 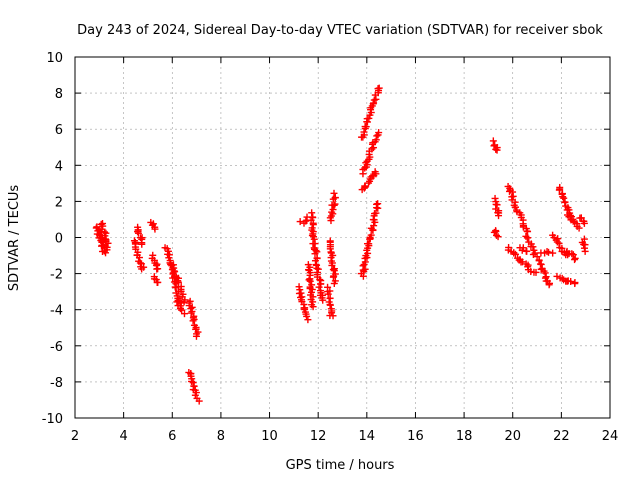 What do you see at coordinates (367, 436) in the screenshot?
I see `x-tick-label: 14` at bounding box center [367, 436].